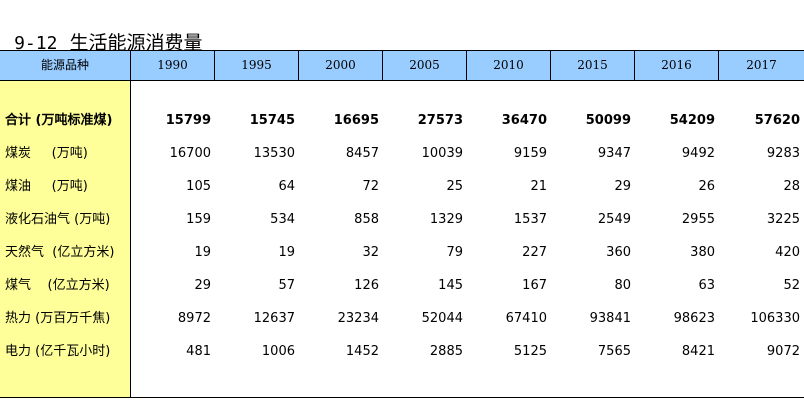 Image resolution: width=804 pixels, height=400 pixels. Describe the element at coordinates (366, 285) in the screenshot. I see `value-cell: 126` at that location.